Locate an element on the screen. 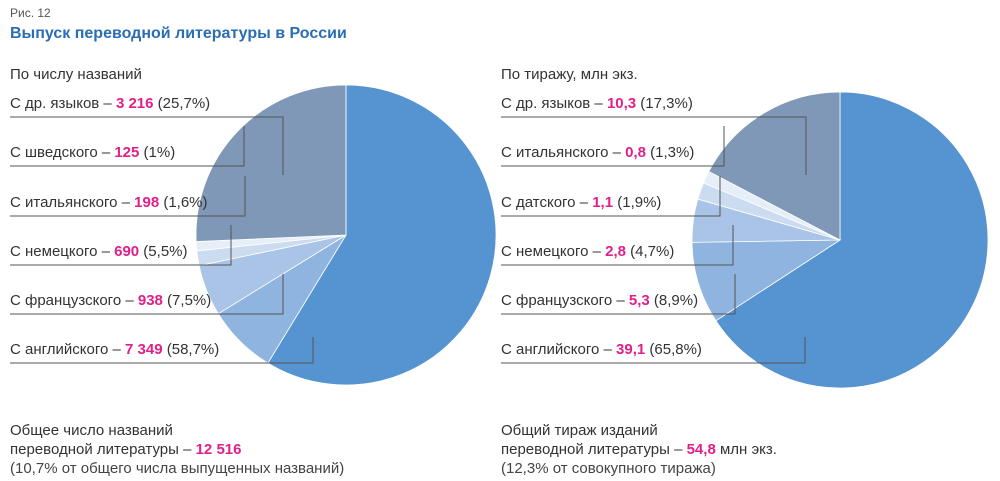 The height and width of the screenshot is (481, 1000). left-label-1-percent: (7,5%) is located at coordinates (187, 300).